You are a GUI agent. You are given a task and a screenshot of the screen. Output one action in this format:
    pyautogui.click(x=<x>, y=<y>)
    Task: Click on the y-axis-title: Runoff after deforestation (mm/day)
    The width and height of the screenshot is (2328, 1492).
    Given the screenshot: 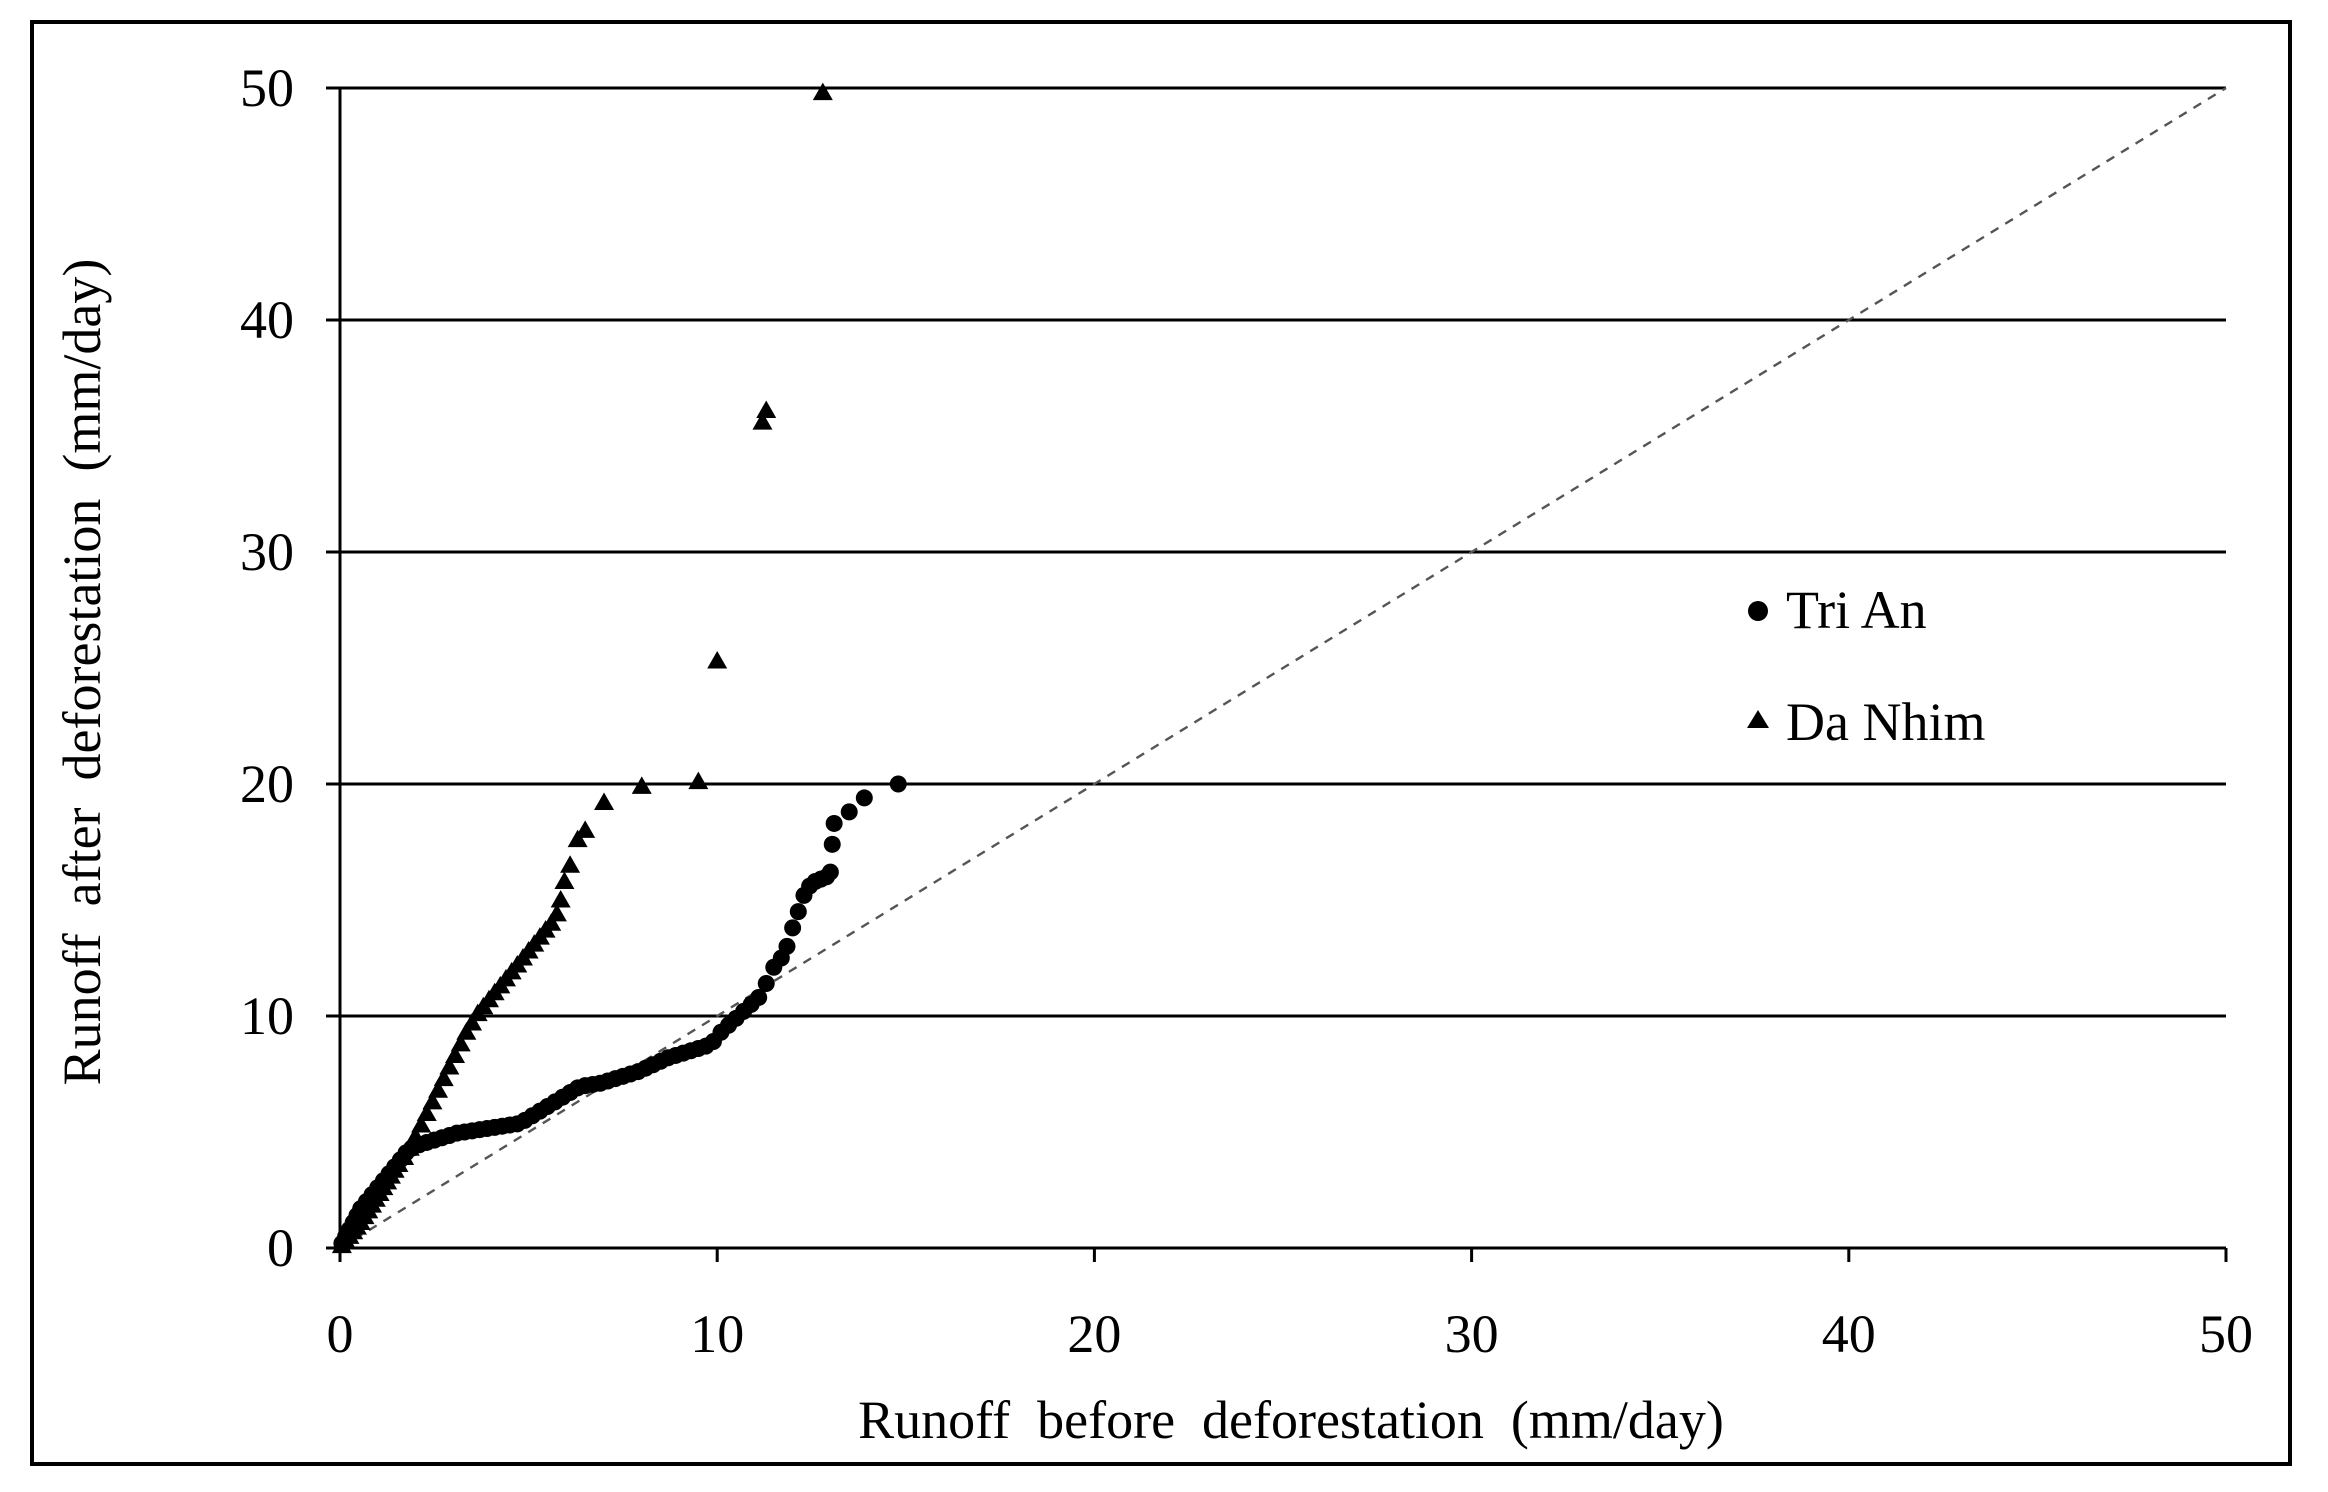 What is the action you would take?
    pyautogui.click(x=82, y=672)
    